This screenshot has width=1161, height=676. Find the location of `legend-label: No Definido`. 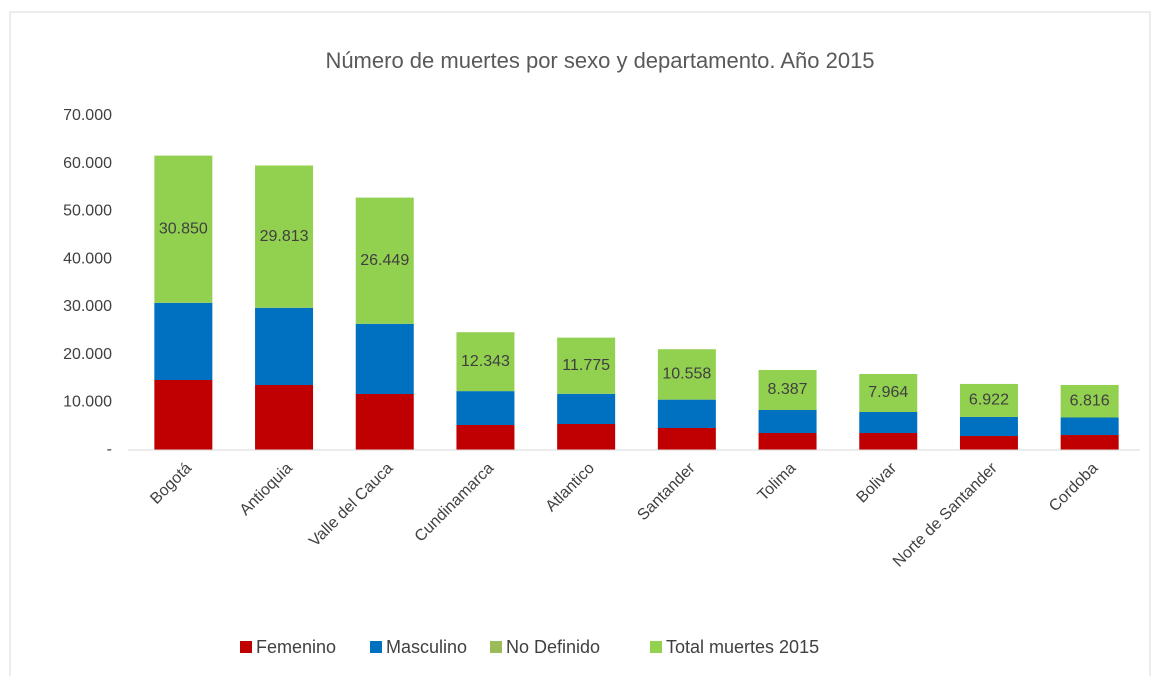

legend-label: No Definido is located at coordinates (553, 647).